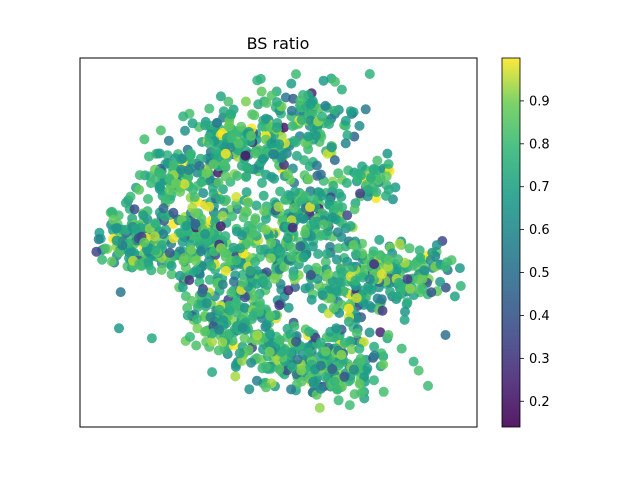  I want to click on colorbar-tick-label: 0.2, so click(539, 402).